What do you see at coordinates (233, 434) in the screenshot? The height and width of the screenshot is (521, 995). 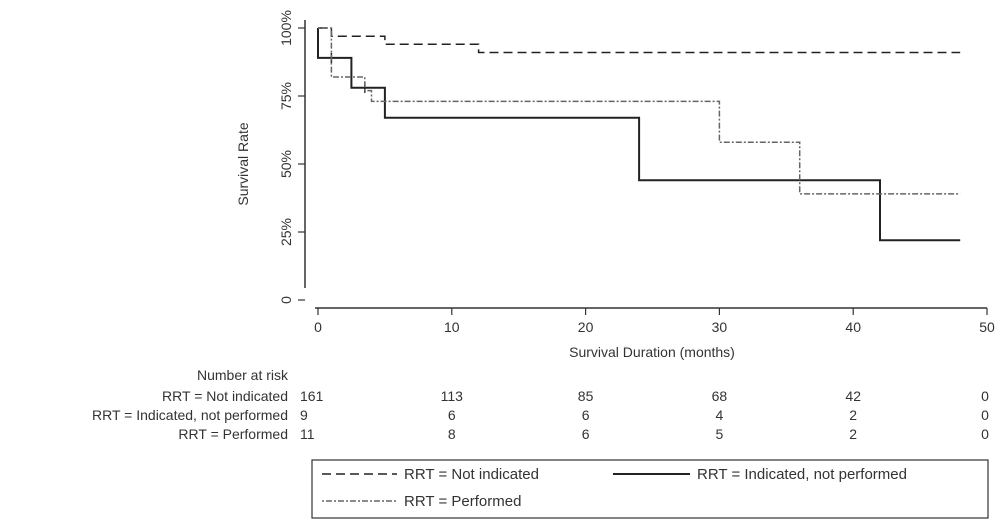 I see `risk-row-label: RRT = Performed` at bounding box center [233, 434].